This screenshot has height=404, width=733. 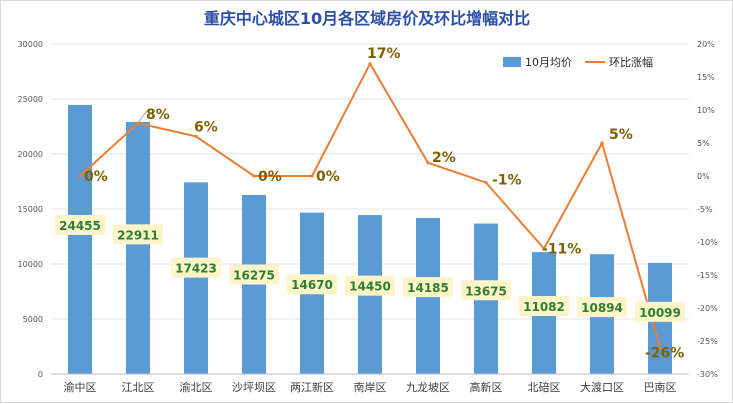 What do you see at coordinates (707, 275) in the screenshot?
I see `y-right-tick-label: -15%` at bounding box center [707, 275].